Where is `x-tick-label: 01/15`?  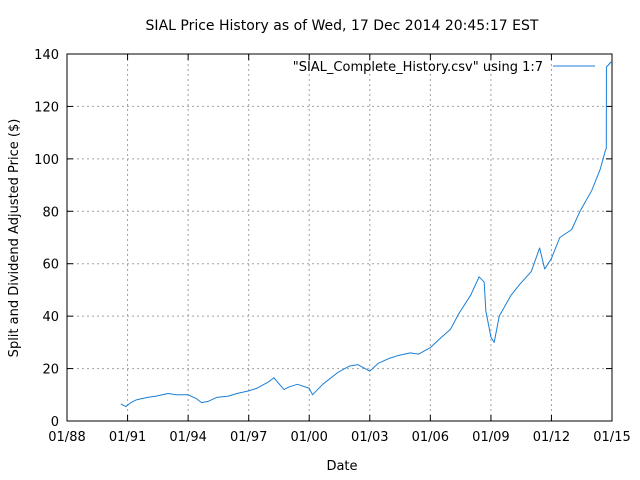 x-tick-label: 01/15 is located at coordinates (611, 437).